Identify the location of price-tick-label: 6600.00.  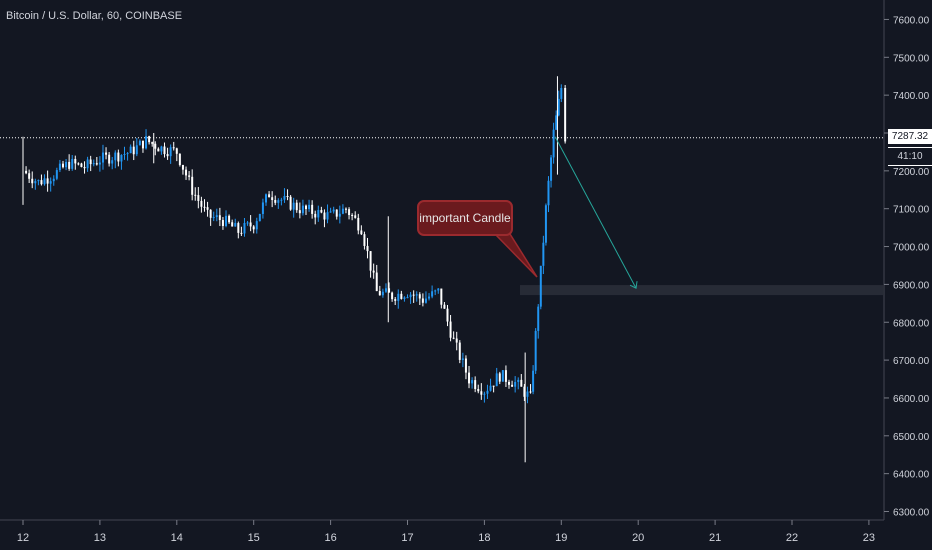
(911, 399).